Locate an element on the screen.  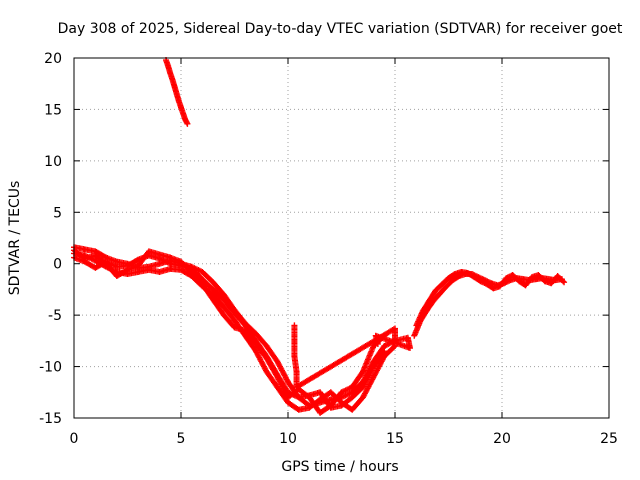
y-tick-label: 10 is located at coordinates (53, 162).